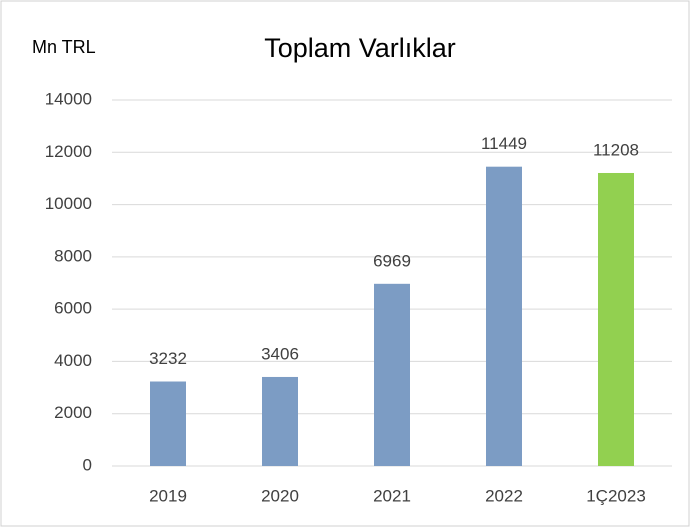  Describe the element at coordinates (68, 203) in the screenshot. I see `y-tick-label: 10000` at that location.